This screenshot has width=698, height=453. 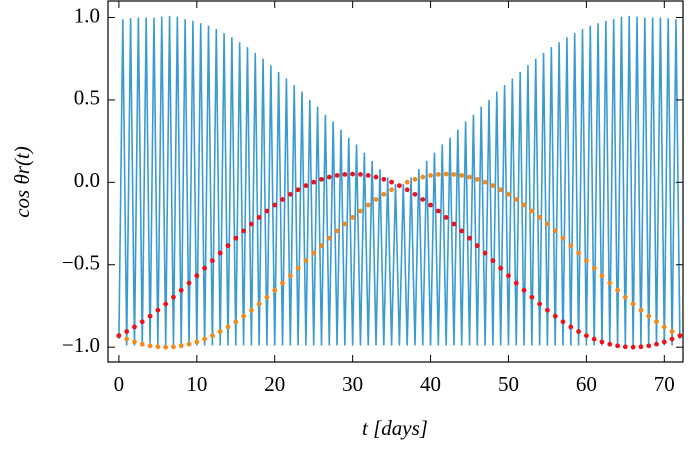 I want to click on x-tick-label: 70, so click(x=664, y=384).